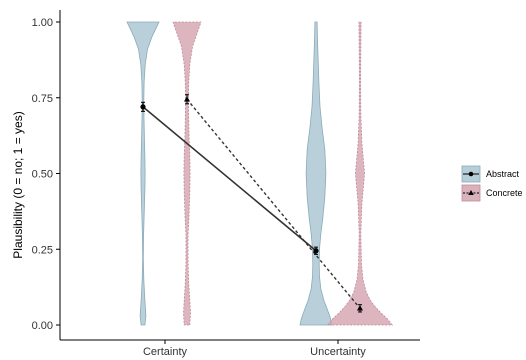 The width and height of the screenshot is (526, 360). I want to click on x-tick-label: Certainty, so click(165, 352).